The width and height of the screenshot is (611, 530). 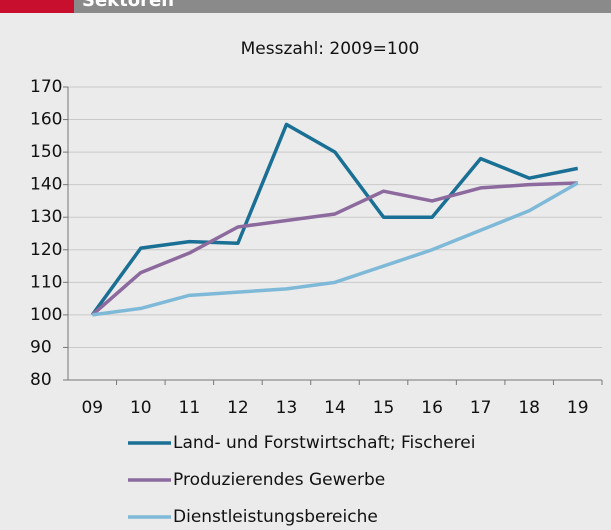 What do you see at coordinates (330, 49) in the screenshot?
I see `chart-subtitle: Messzahl: 2009=100` at bounding box center [330, 49].